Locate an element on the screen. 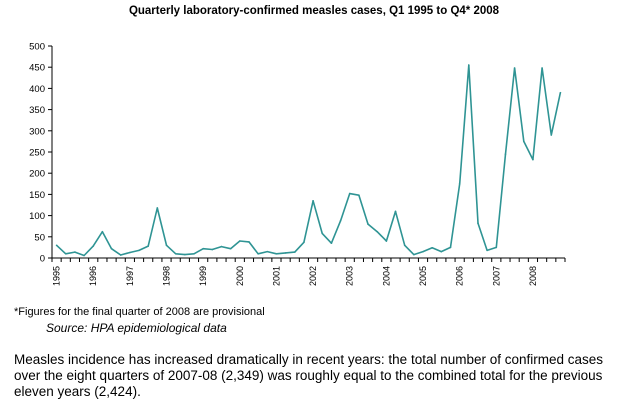  x-tick-label: 2006 is located at coordinates (460, 276).